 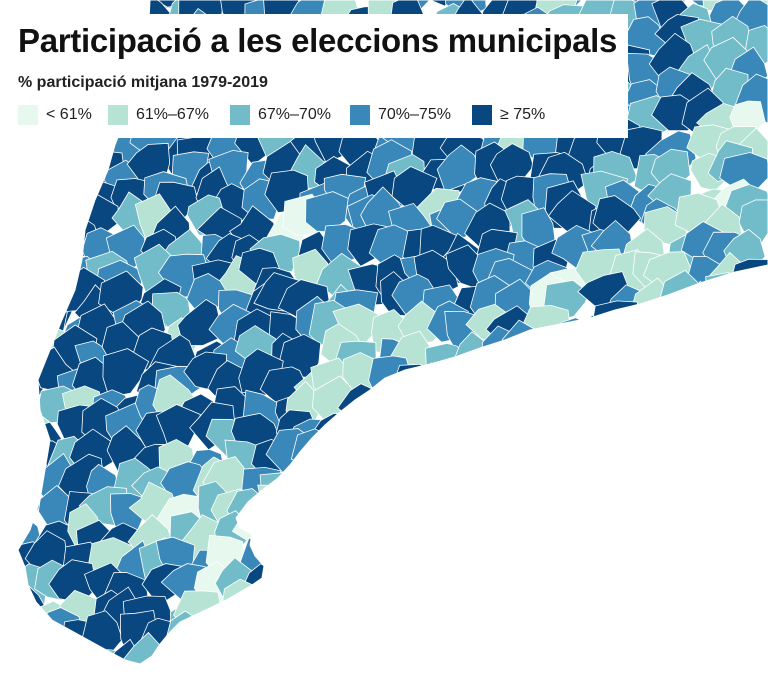 I want to click on legend-label-2: 61%–67%, so click(x=172, y=114).